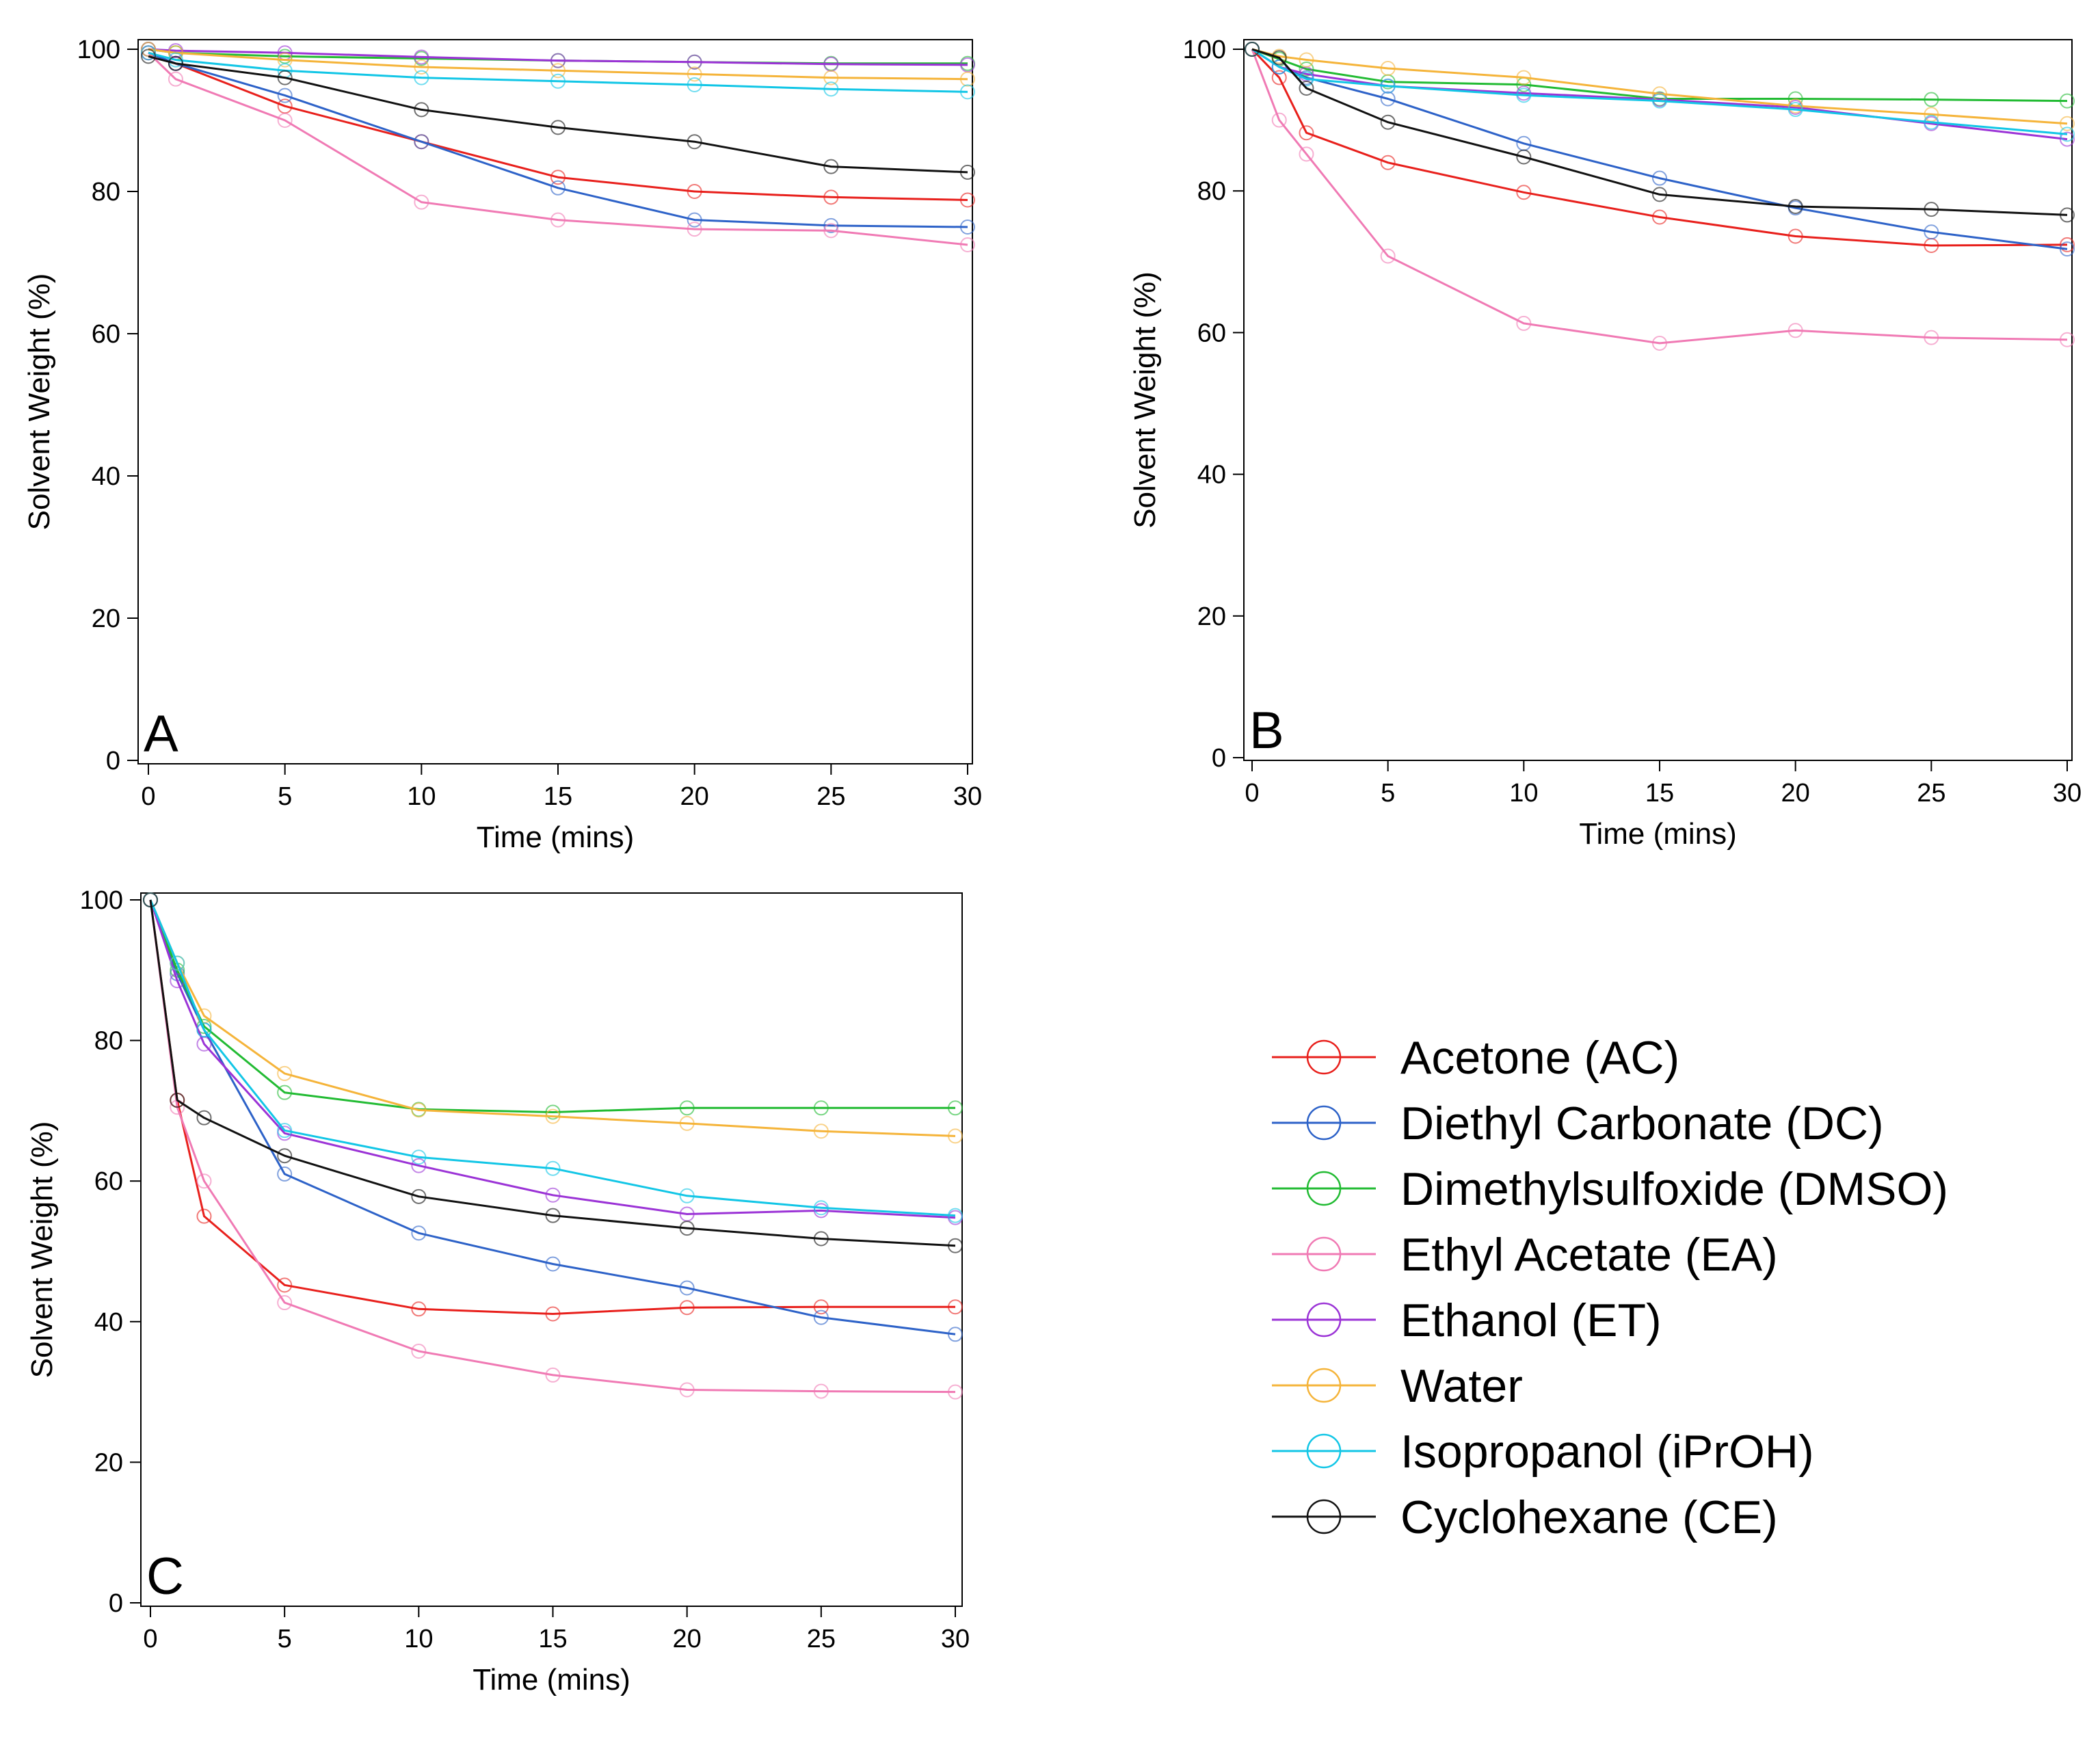 The height and width of the screenshot is (1743, 2100). Describe the element at coordinates (108, 1181) in the screenshot. I see `panel-c-ytick-label-60: 60` at that location.